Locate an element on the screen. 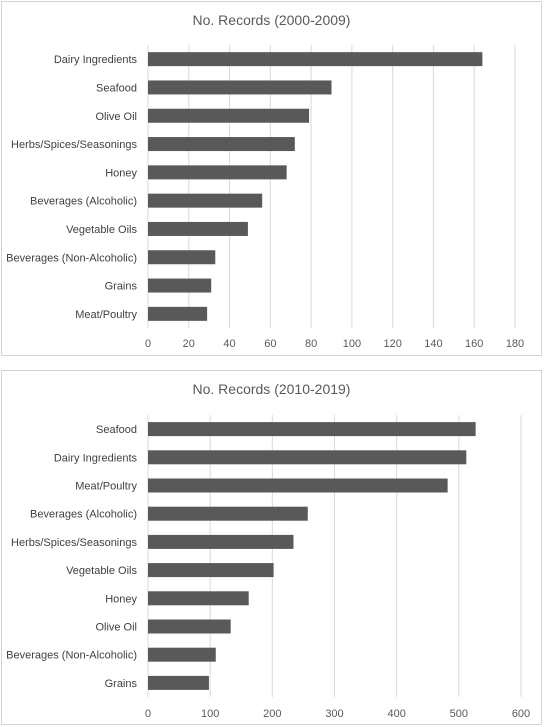  chart-title: No. Records (2000-2009) is located at coordinates (271, 20).